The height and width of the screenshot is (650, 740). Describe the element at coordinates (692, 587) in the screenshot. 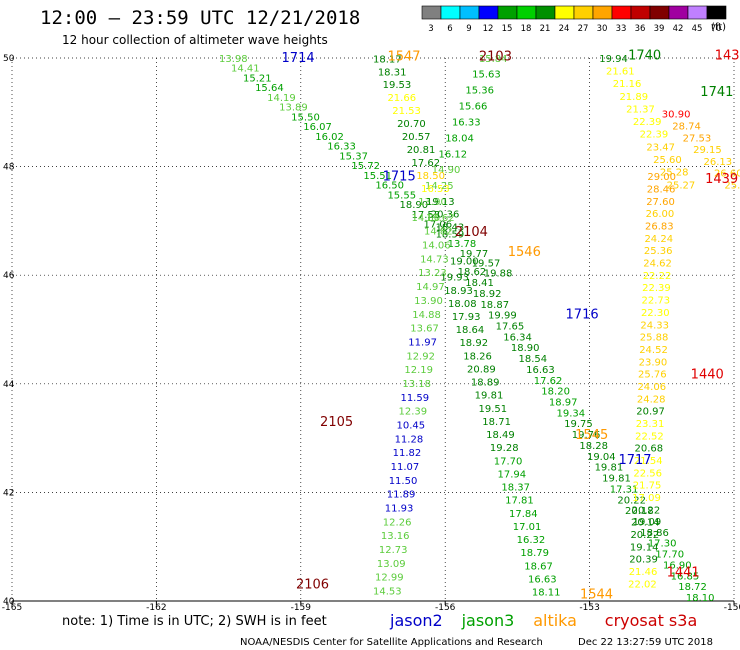

I see `wave-height-value: 18.72` at that location.